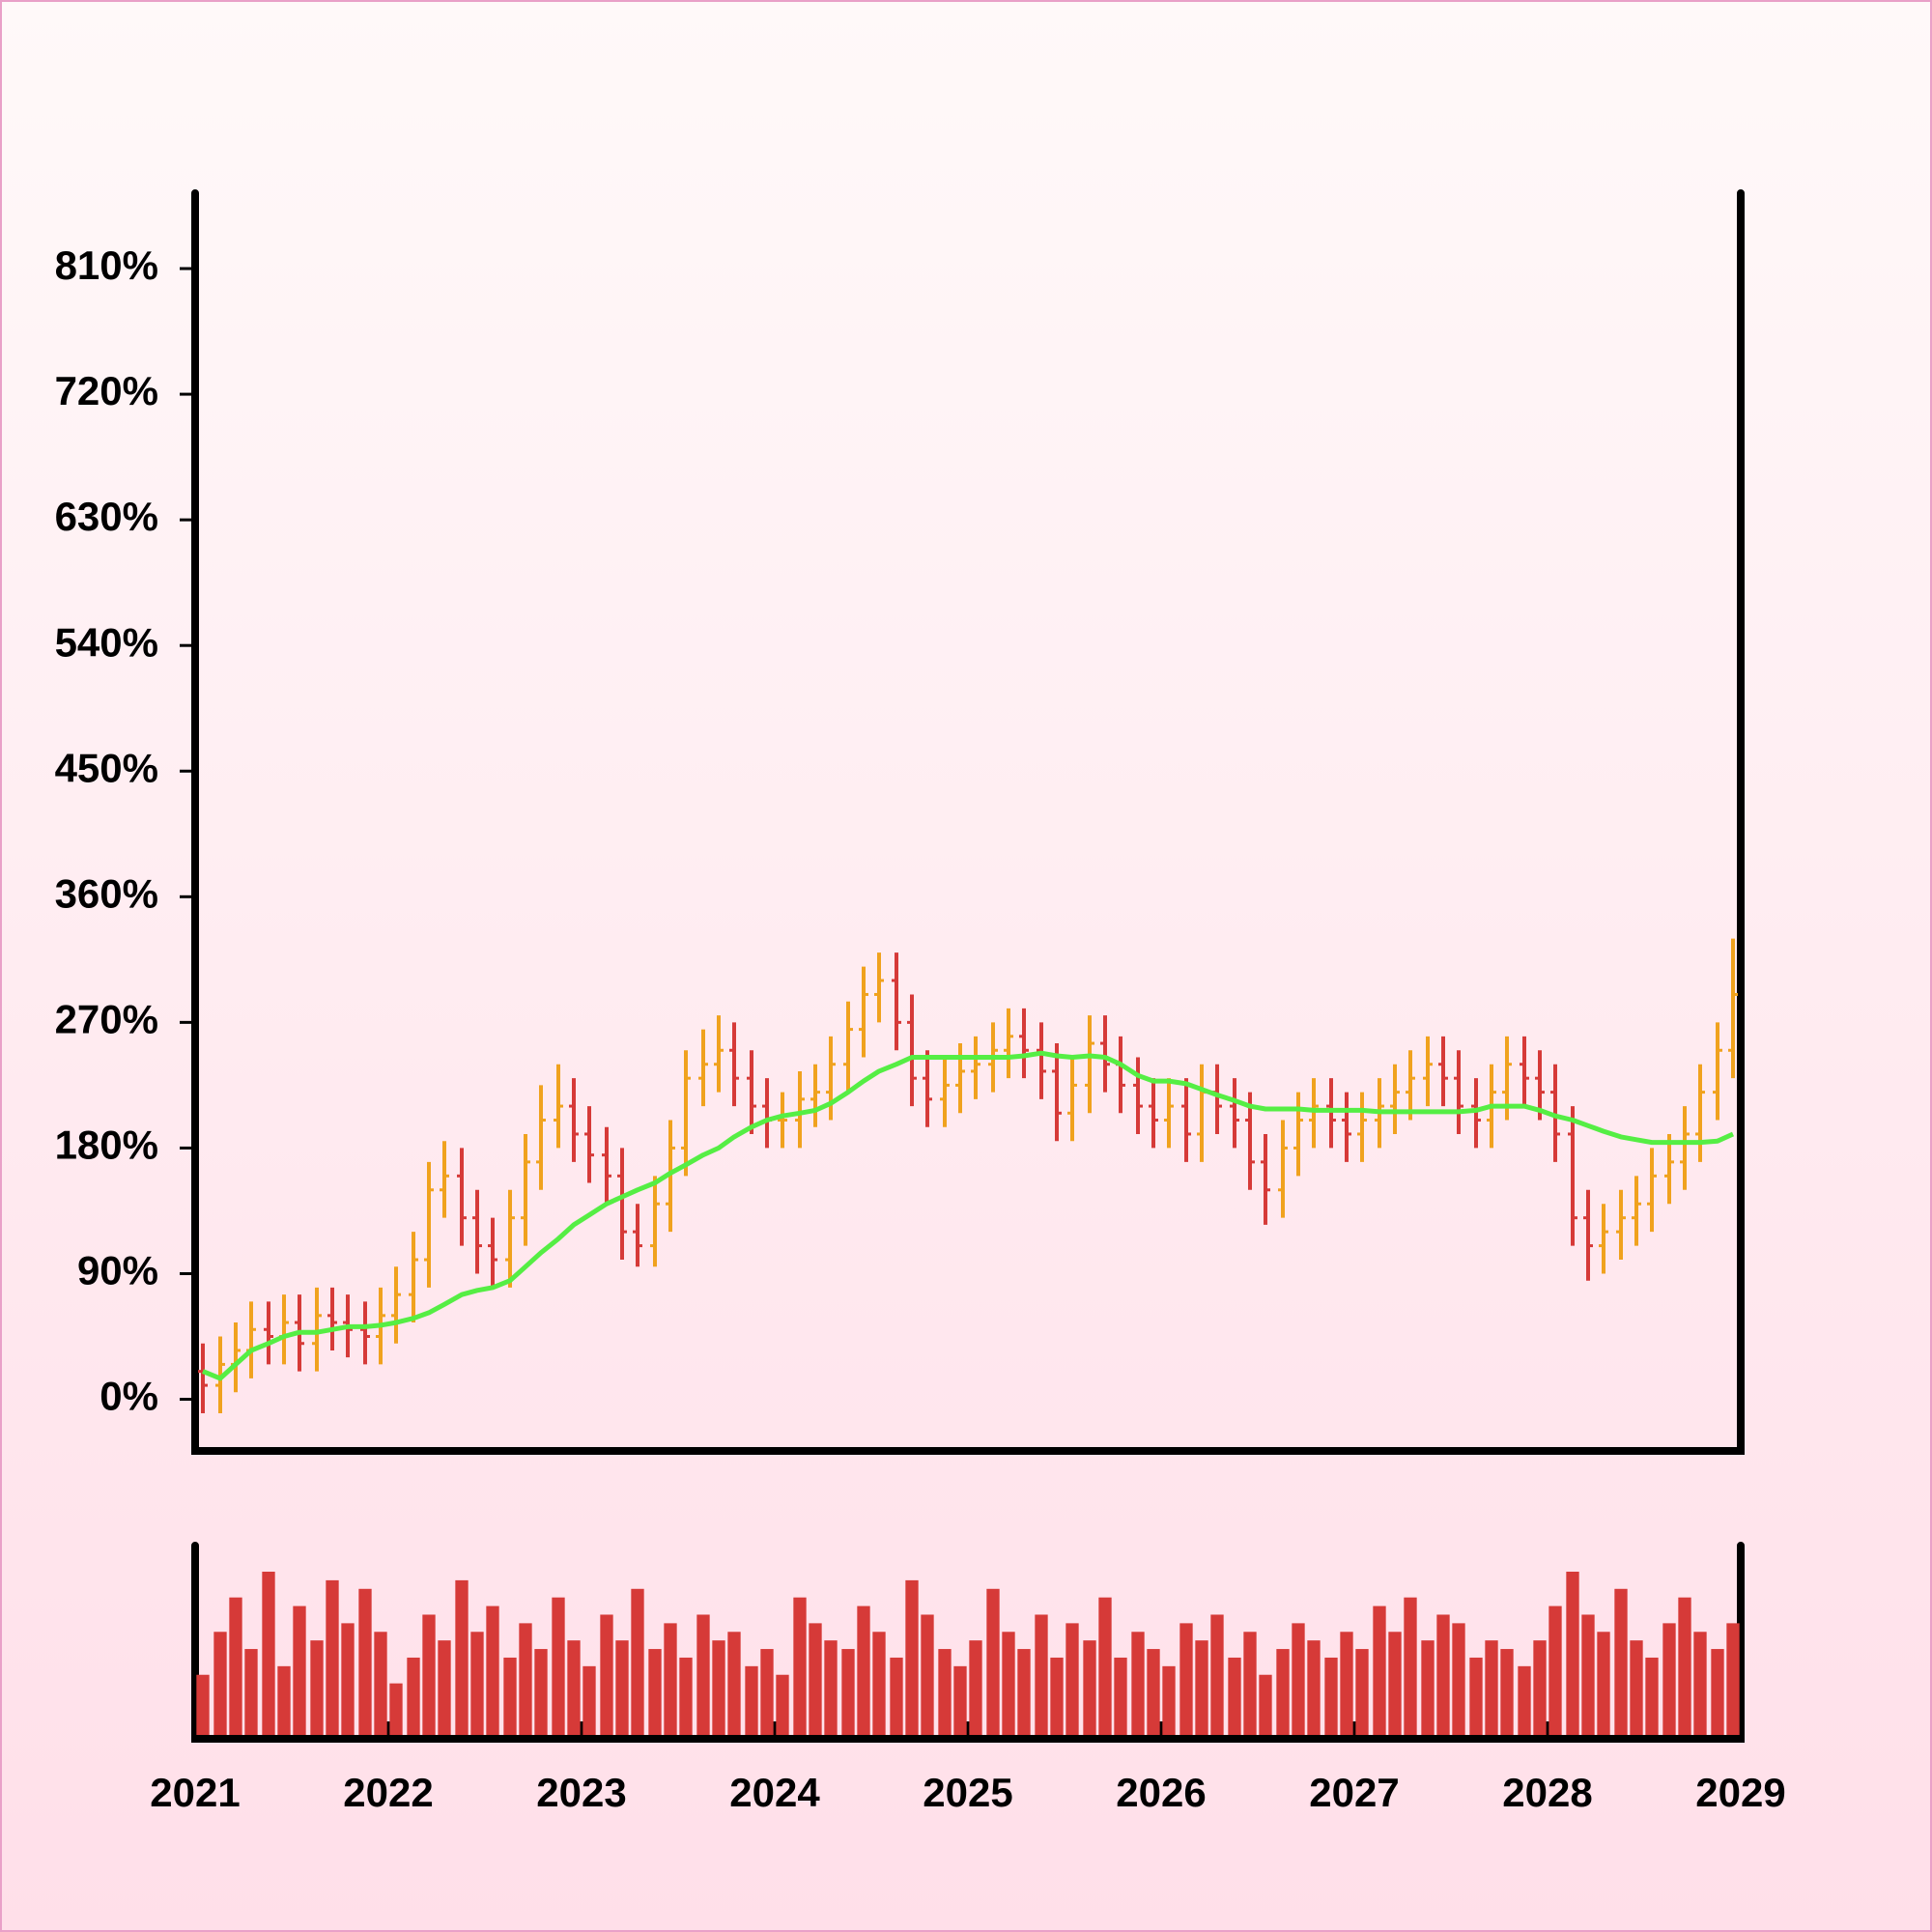 The width and height of the screenshot is (1932, 1932). Describe the element at coordinates (388, 1792) in the screenshot. I see `x-tick-label: 2022` at that location.